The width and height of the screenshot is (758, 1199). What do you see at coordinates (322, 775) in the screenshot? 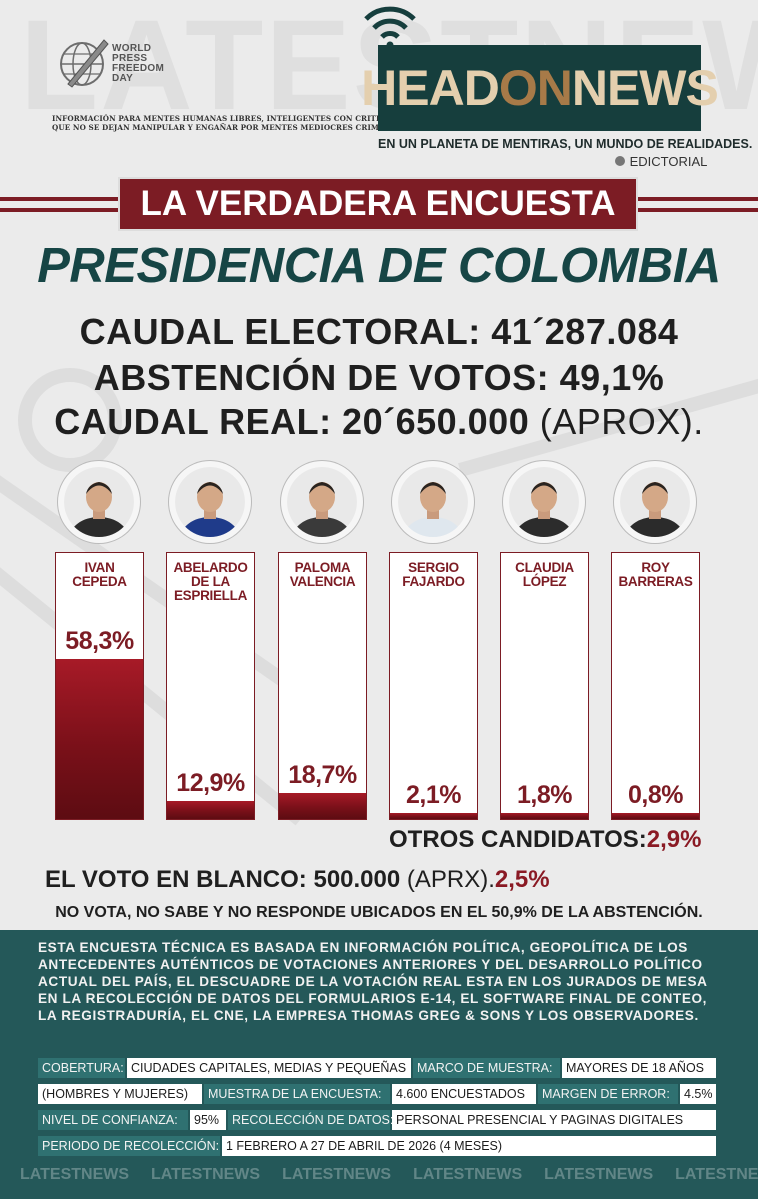
I see `bar-value-label: 18,7%` at bounding box center [322, 775].